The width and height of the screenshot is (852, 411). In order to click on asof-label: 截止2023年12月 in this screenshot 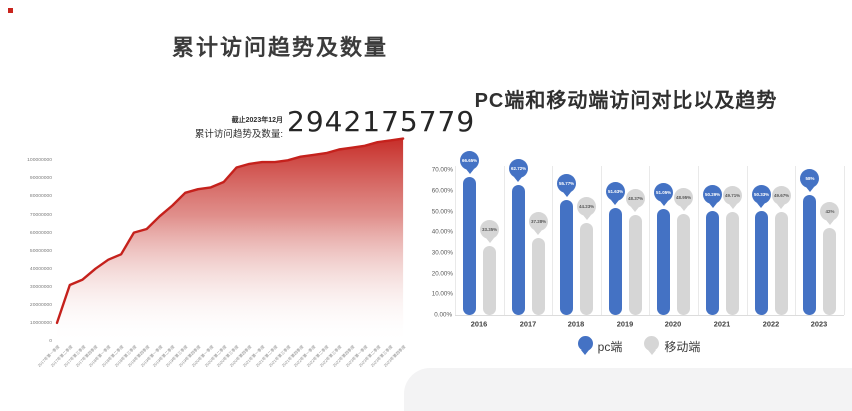, I will do `click(257, 120)`.